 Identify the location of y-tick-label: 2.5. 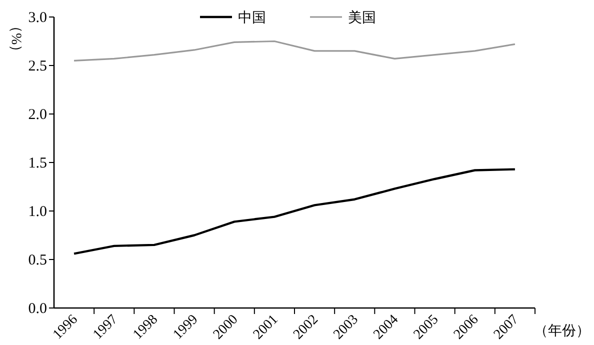
(37, 66).